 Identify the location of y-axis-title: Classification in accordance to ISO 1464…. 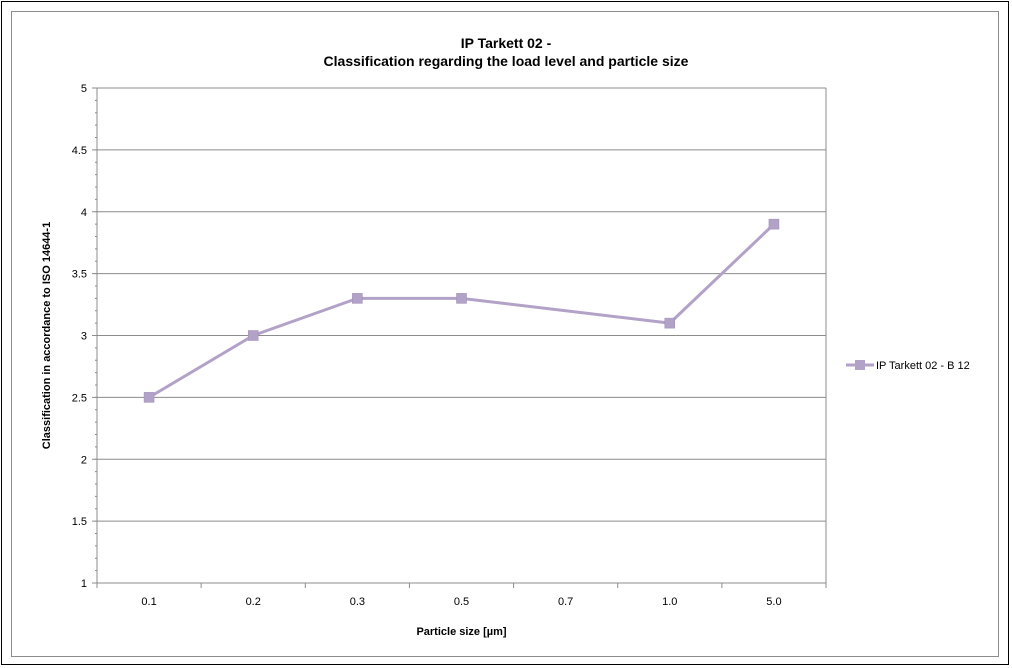
(47, 335).